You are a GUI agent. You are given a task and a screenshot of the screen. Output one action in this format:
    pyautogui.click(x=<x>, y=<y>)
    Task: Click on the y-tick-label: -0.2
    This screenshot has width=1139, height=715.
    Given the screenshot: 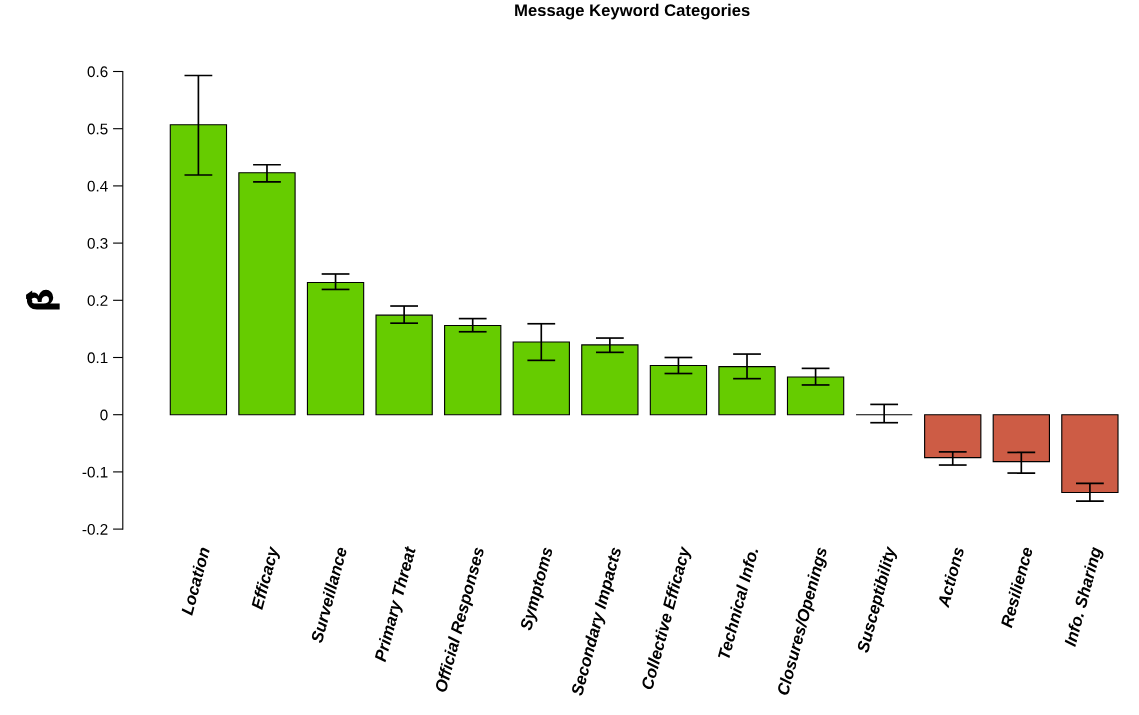 What is the action you would take?
    pyautogui.click(x=95, y=529)
    